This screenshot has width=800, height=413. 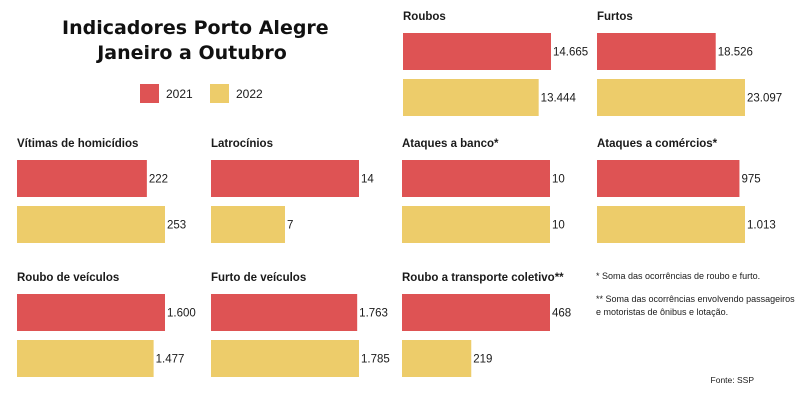 I want to click on legend-swatch-2022, so click(x=219, y=93).